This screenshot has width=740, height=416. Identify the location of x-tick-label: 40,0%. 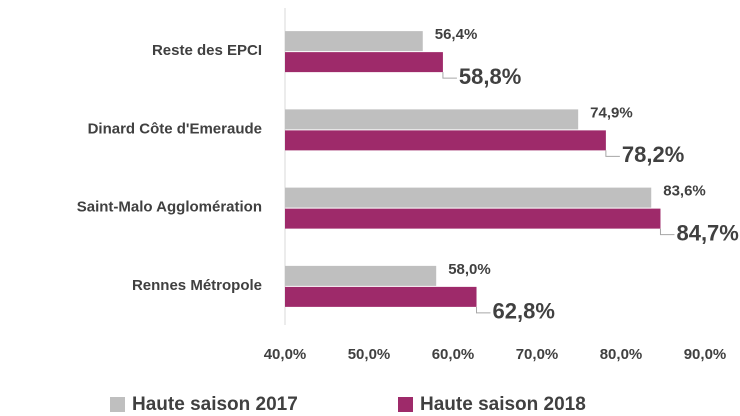
(285, 354).